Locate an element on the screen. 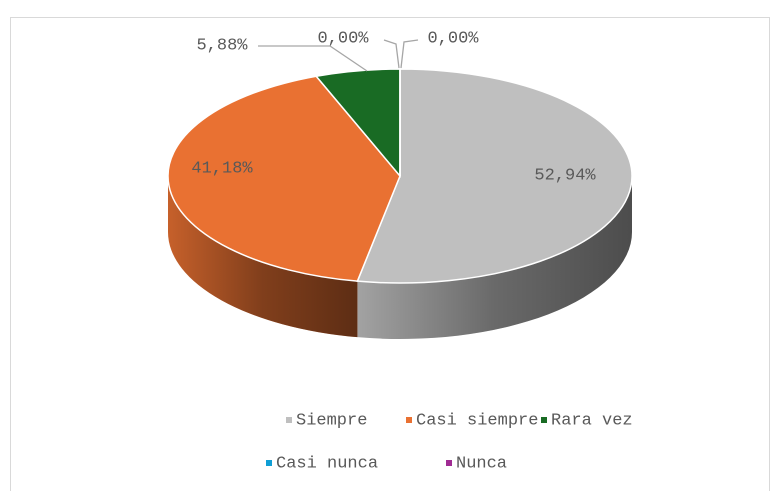 The image size is (781, 491). legend-label: Casi nunca is located at coordinates (327, 463).